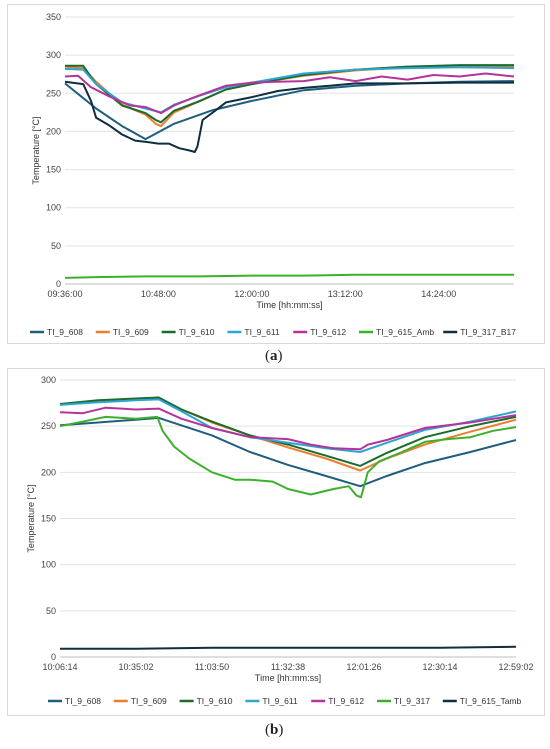  Describe the element at coordinates (412, 701) in the screenshot. I see `legend-label: TI_9_317` at that location.